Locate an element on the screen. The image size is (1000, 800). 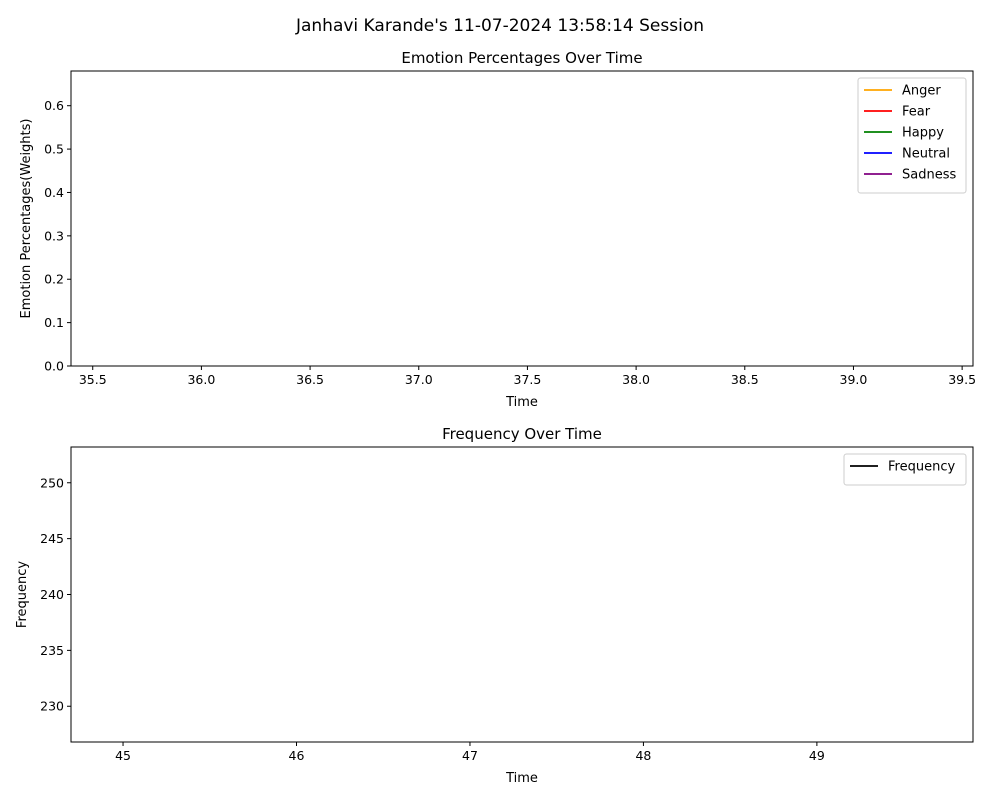
y-tick-label: 0.2 is located at coordinates (54, 279).